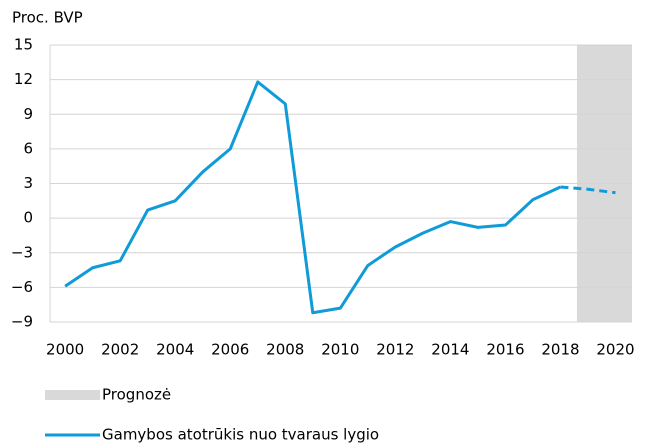 Image resolution: width=654 pixels, height=448 pixels. I want to click on x-tick-label: 2000, so click(65, 350).